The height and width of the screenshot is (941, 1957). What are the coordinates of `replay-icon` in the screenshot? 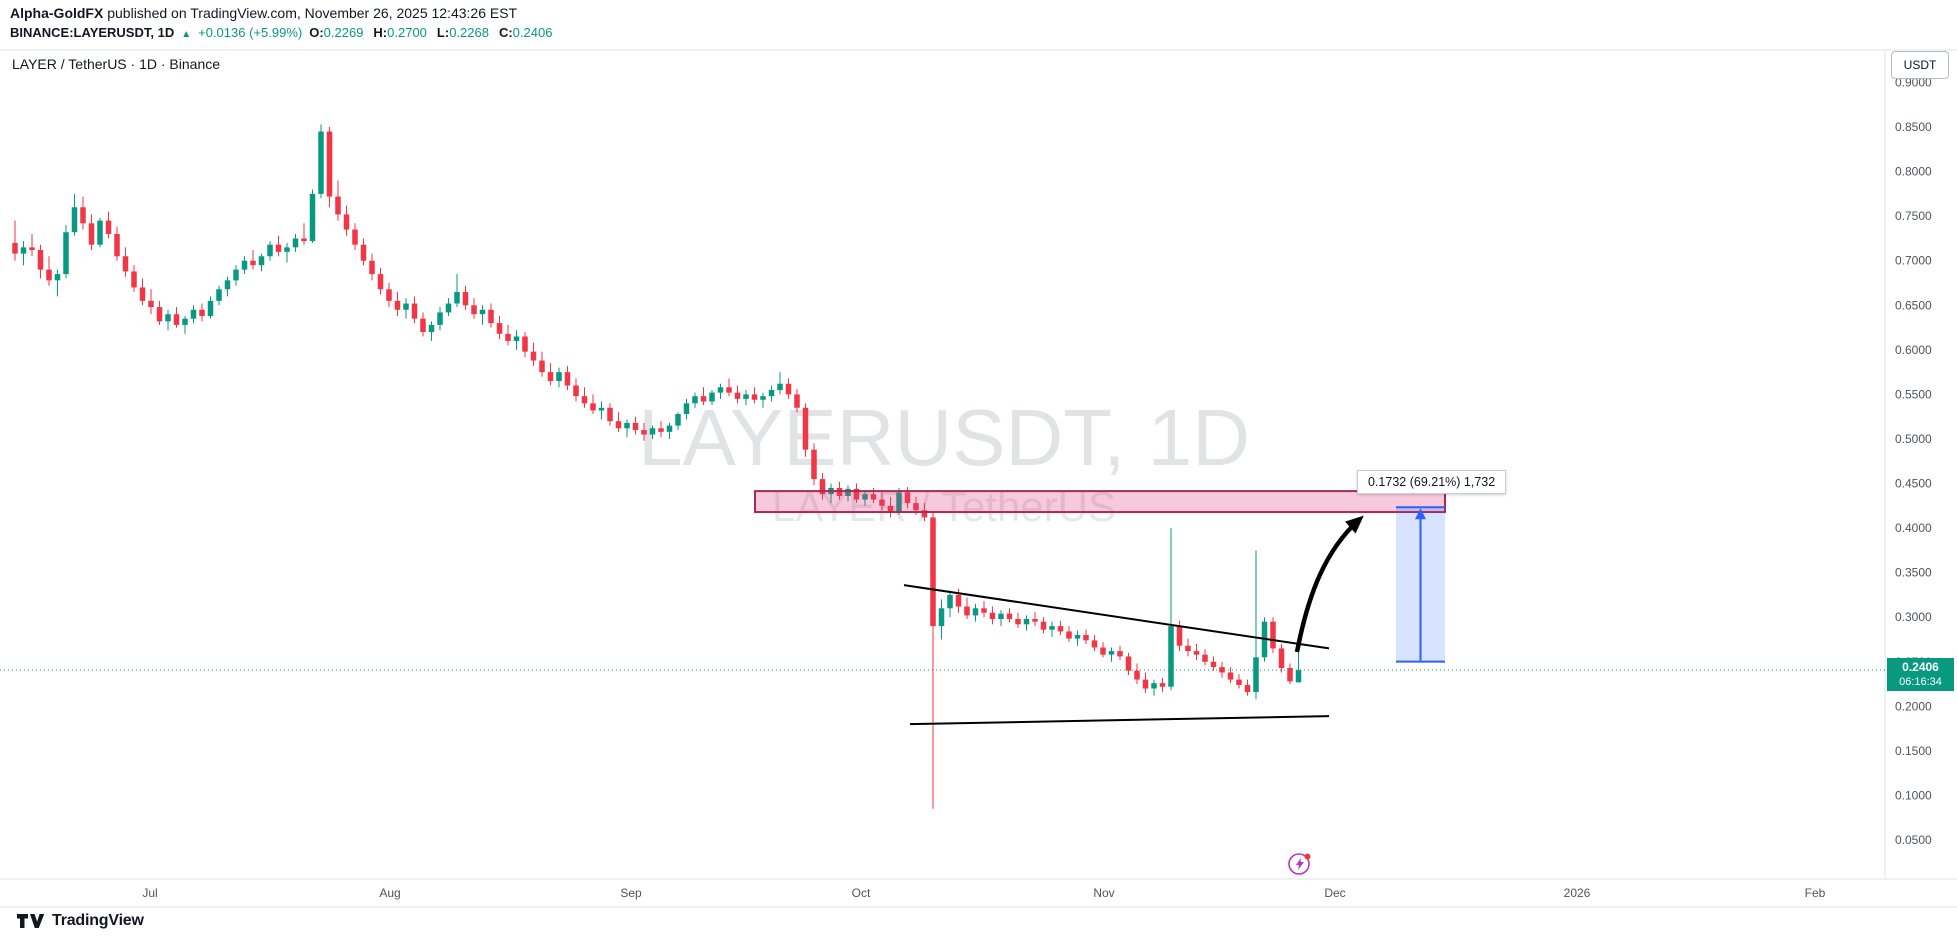 It's located at (1300, 864).